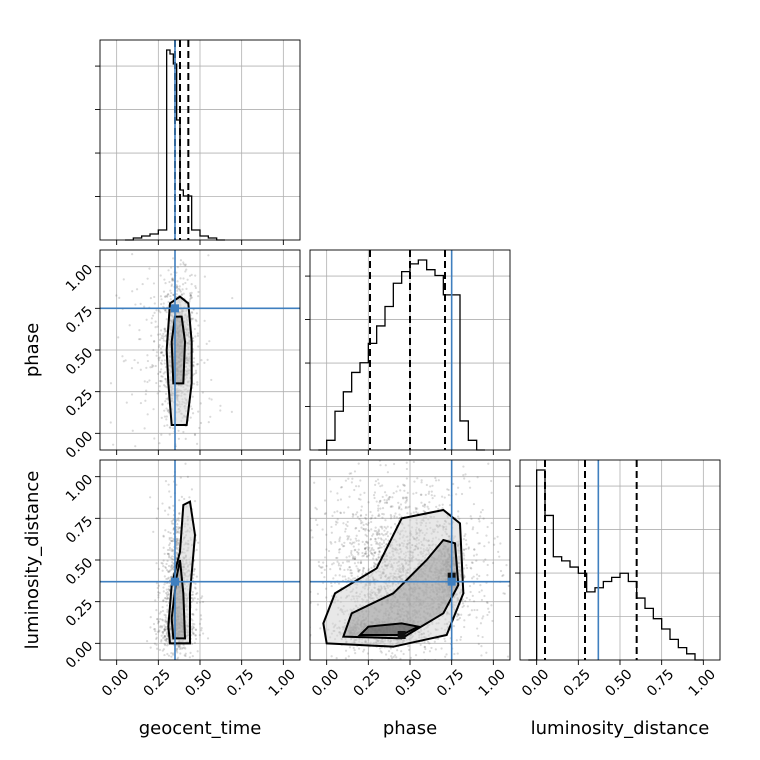 The height and width of the screenshot is (760, 760). Describe the element at coordinates (186, 369) in the screenshot. I see `scatter-panel-geocent_time-phase` at that location.